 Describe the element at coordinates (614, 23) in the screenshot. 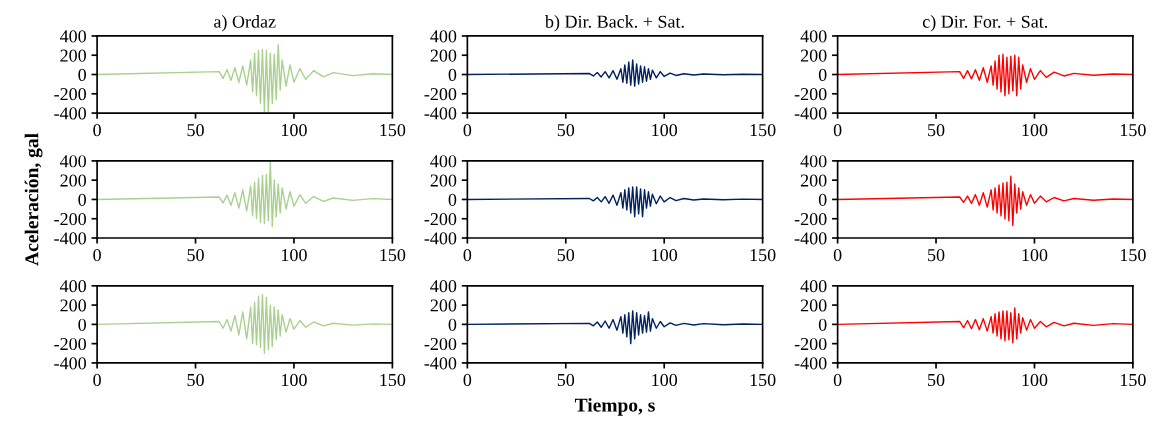

I see `chart-title: b) Dir. Back. + Sat.` at that location.